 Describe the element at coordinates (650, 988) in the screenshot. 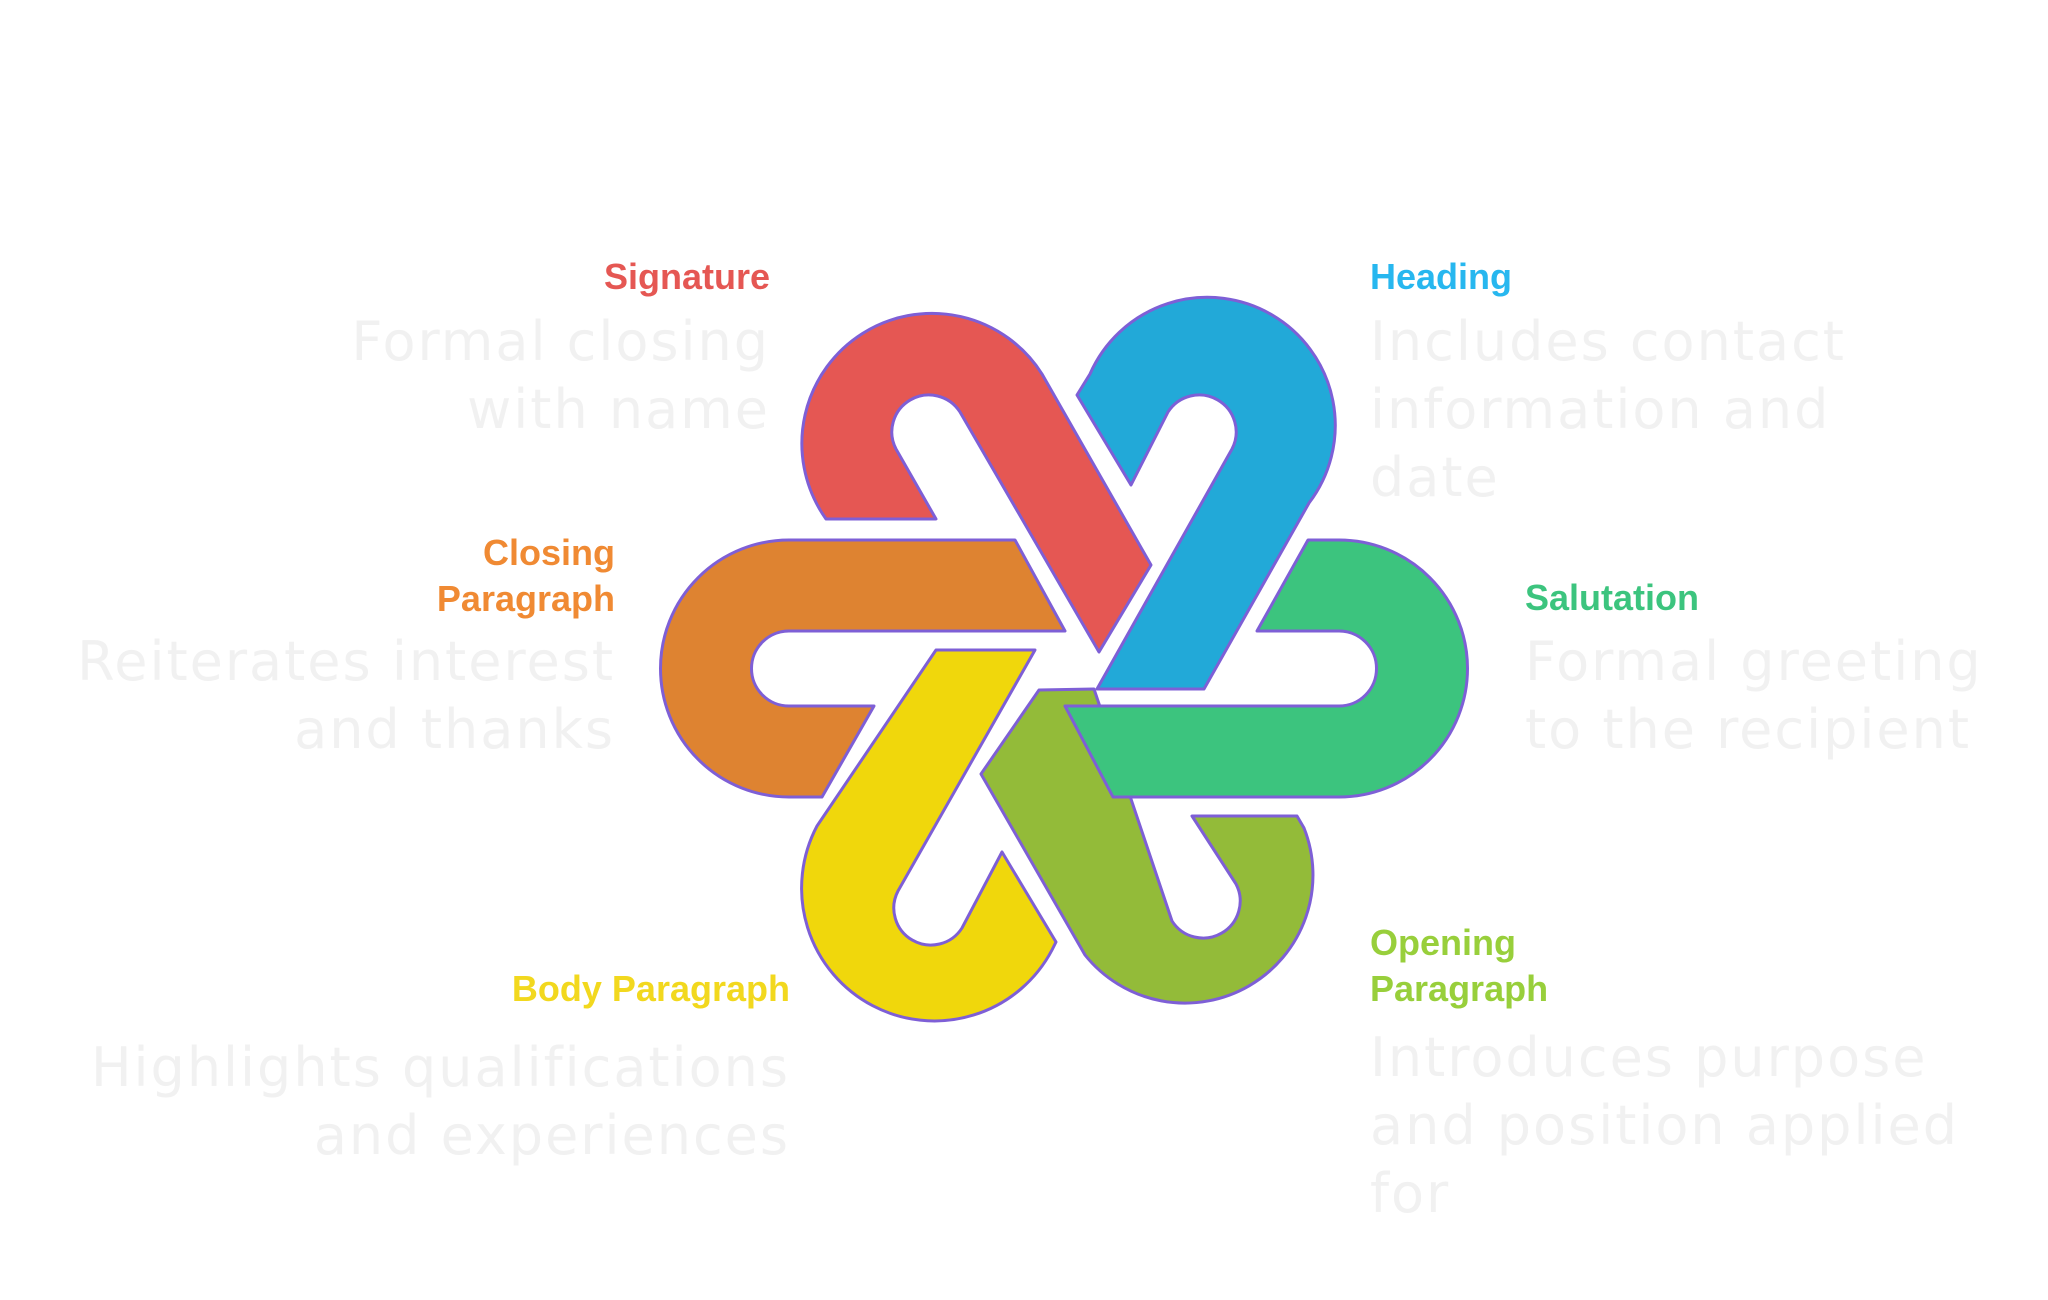

I see `body-paragraph-title: Body Paragraph` at that location.